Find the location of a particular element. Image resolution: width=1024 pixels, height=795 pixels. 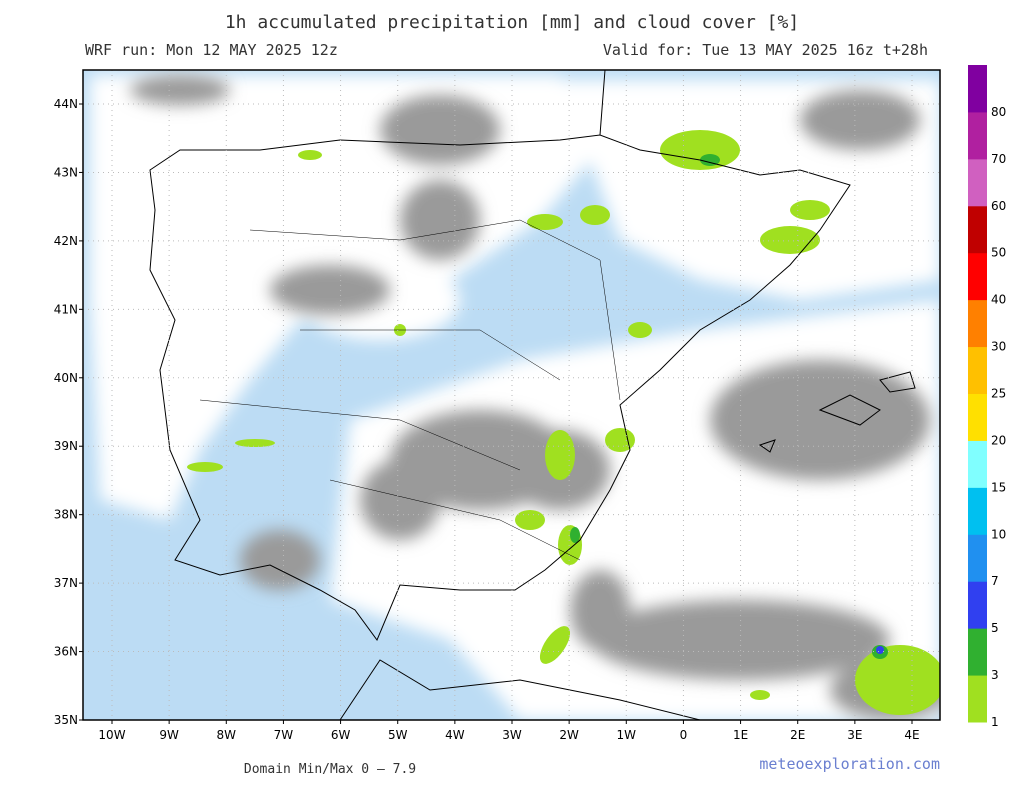

longitude-label: 5W is located at coordinates (398, 735).